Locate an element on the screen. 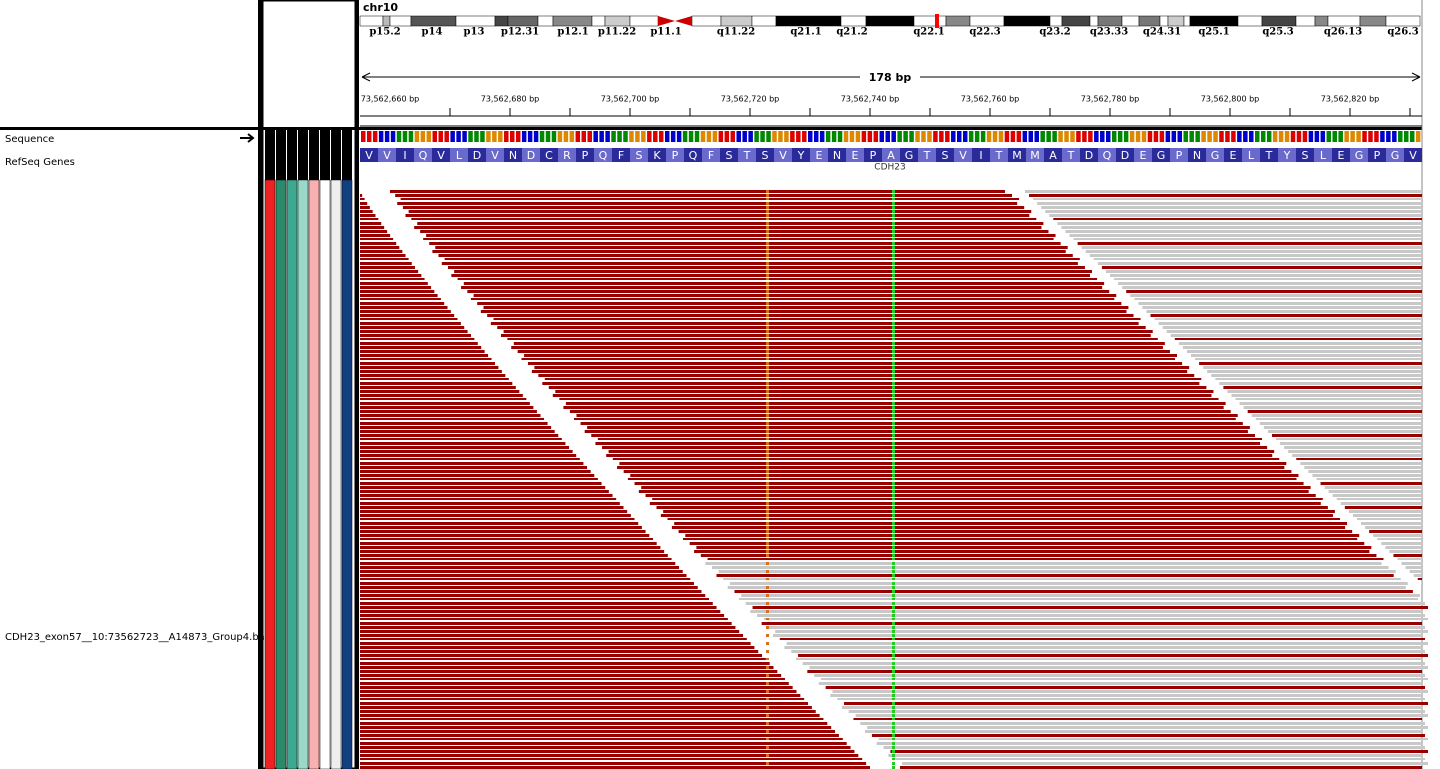 The image size is (1440, 769). cytoband-label: q22.1 is located at coordinates (928, 32).